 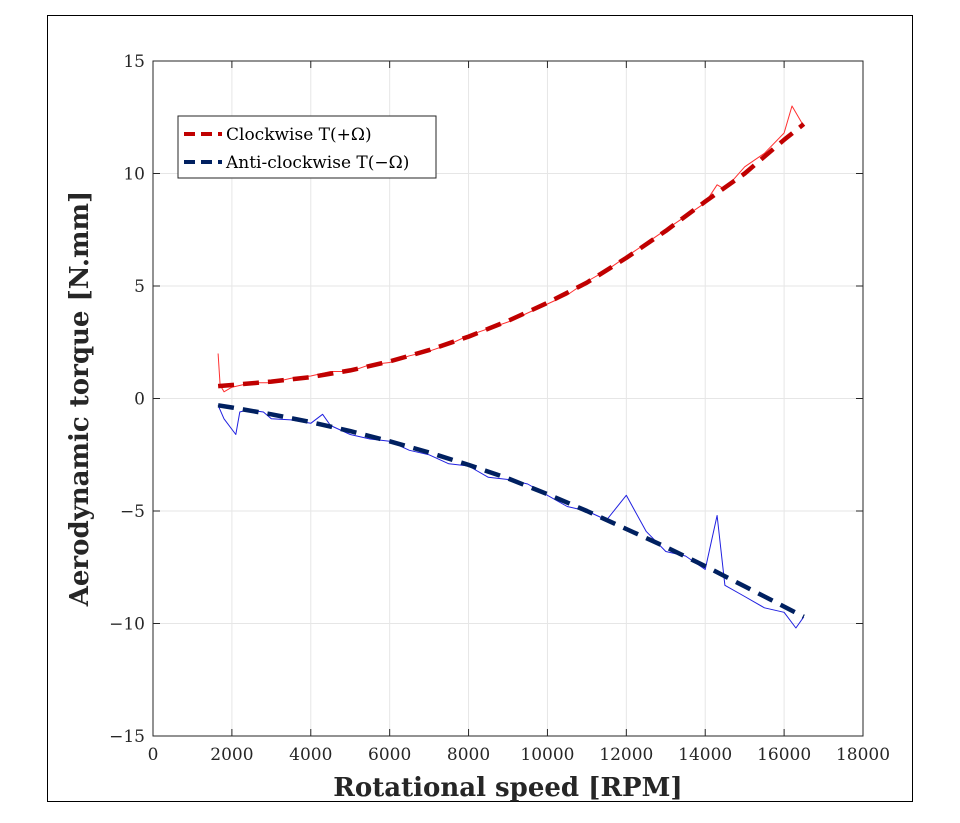 What do you see at coordinates (231, 755) in the screenshot?
I see `x-tick-label: 2000` at bounding box center [231, 755].